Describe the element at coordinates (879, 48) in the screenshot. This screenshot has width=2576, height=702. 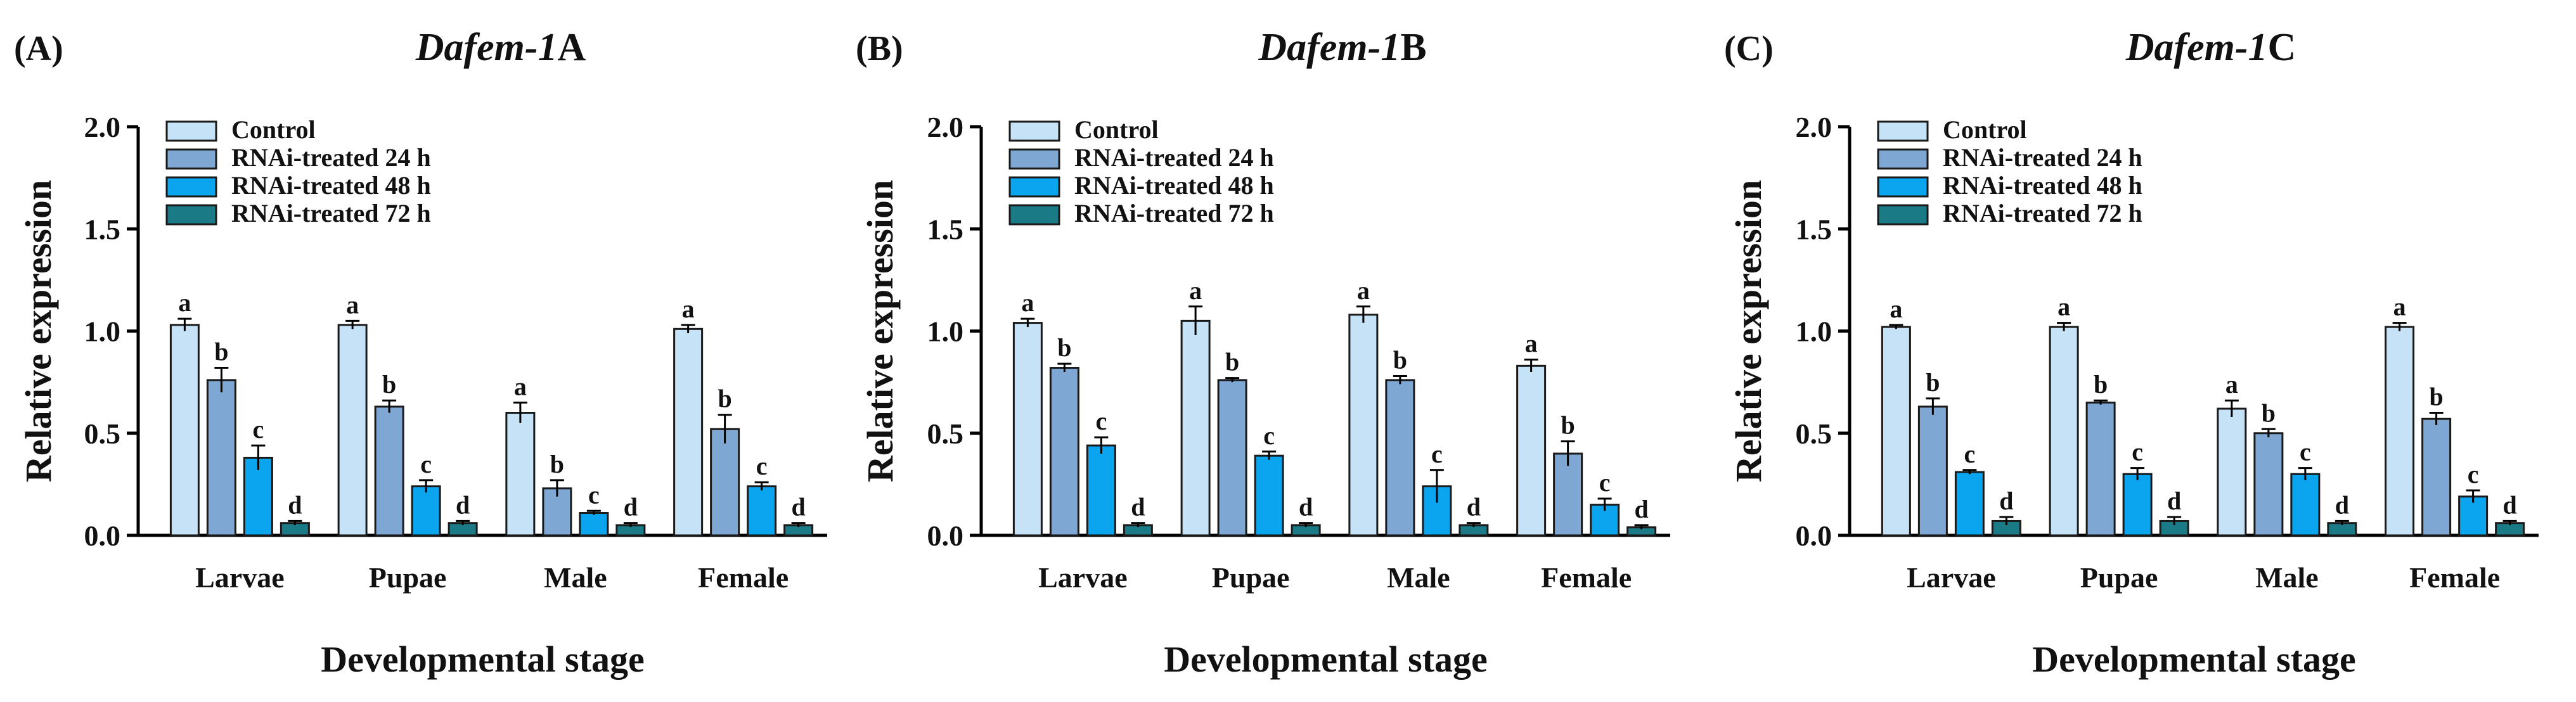
I see `panel-label: (B)` at that location.